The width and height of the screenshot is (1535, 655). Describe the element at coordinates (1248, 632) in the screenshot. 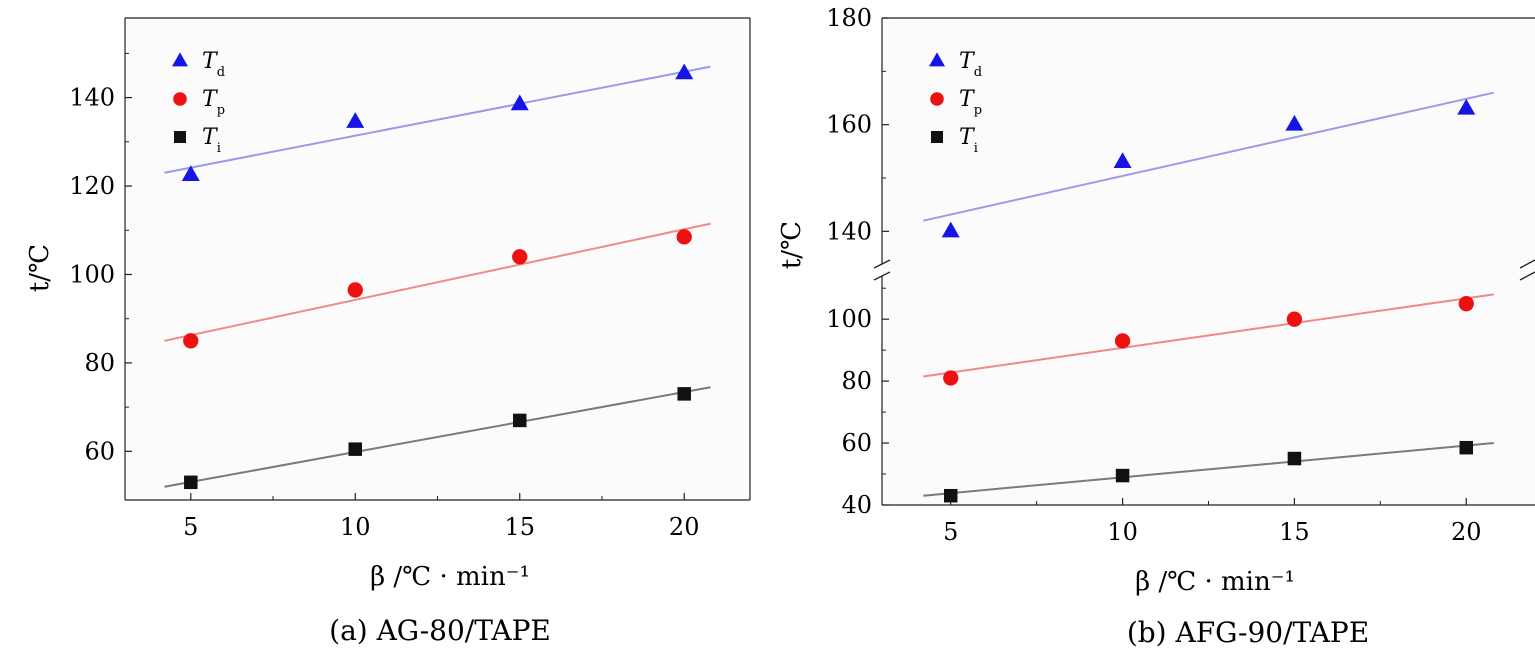

I see `chart-caption: (b) AFG-90/TAPE` at that location.